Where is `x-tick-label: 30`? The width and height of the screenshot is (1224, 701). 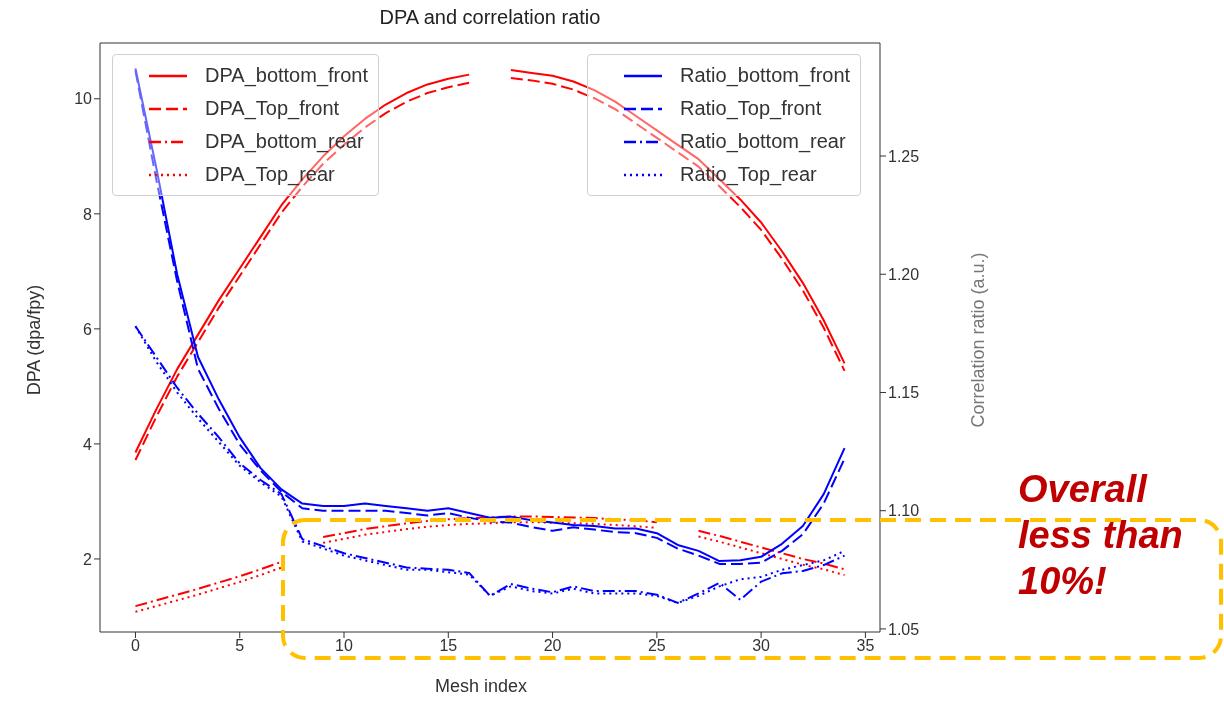
x-tick-label: 30 is located at coordinates (761, 646).